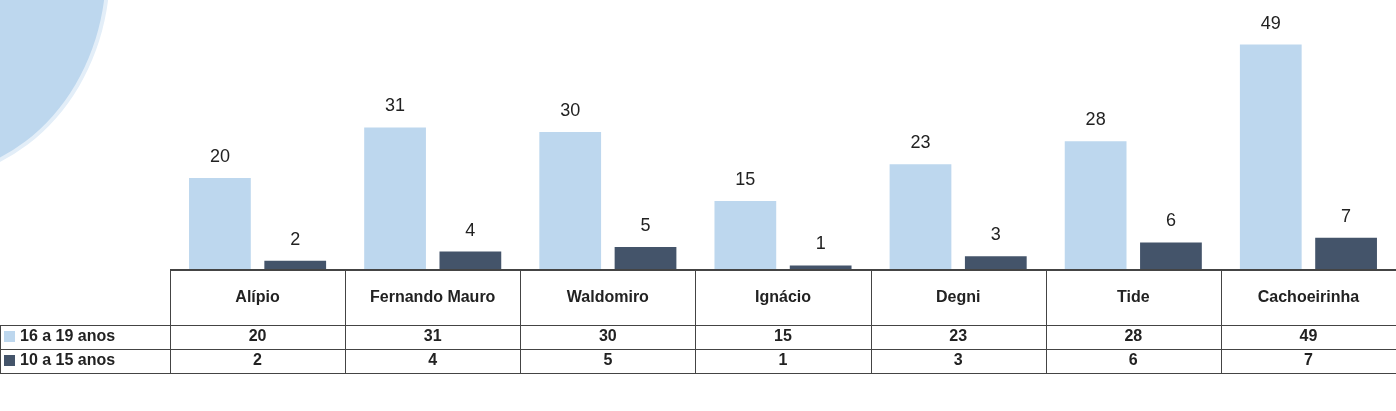  I want to click on text: 49, so click(1308, 336).